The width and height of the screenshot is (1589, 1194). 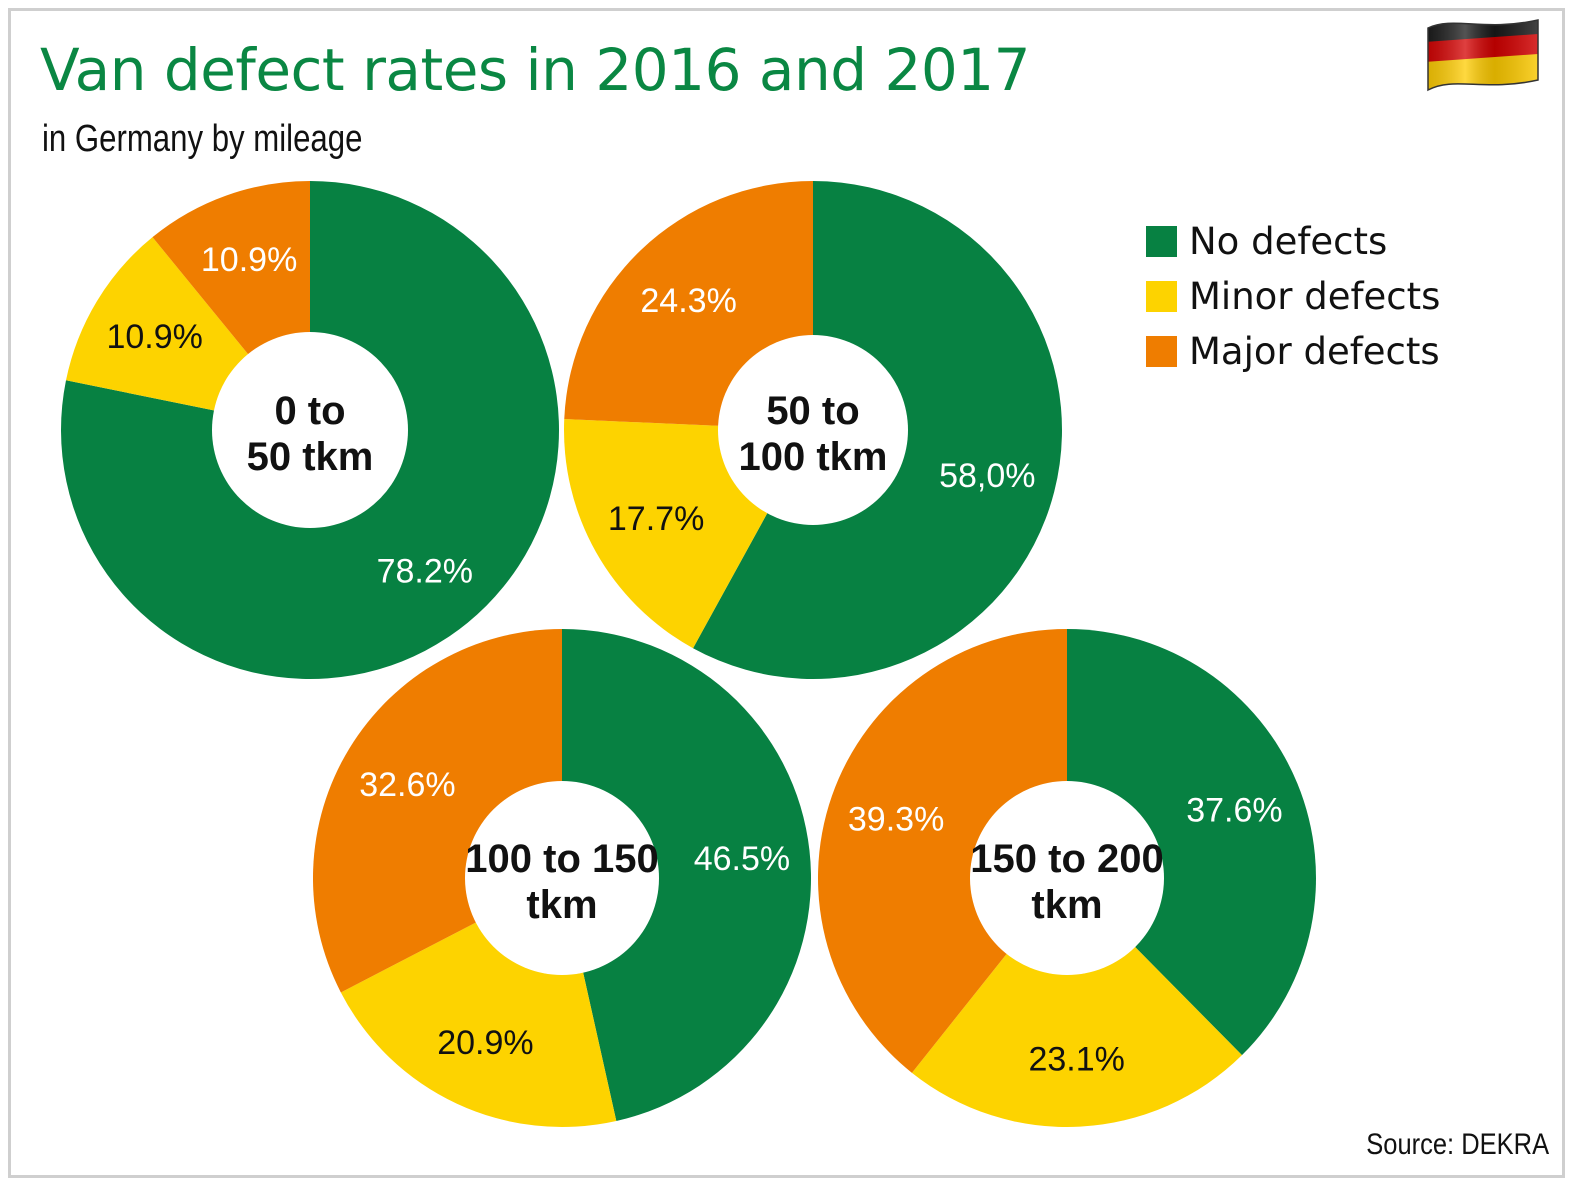 I want to click on legend-item-major-defects: Major defects, so click(x=1293, y=351).